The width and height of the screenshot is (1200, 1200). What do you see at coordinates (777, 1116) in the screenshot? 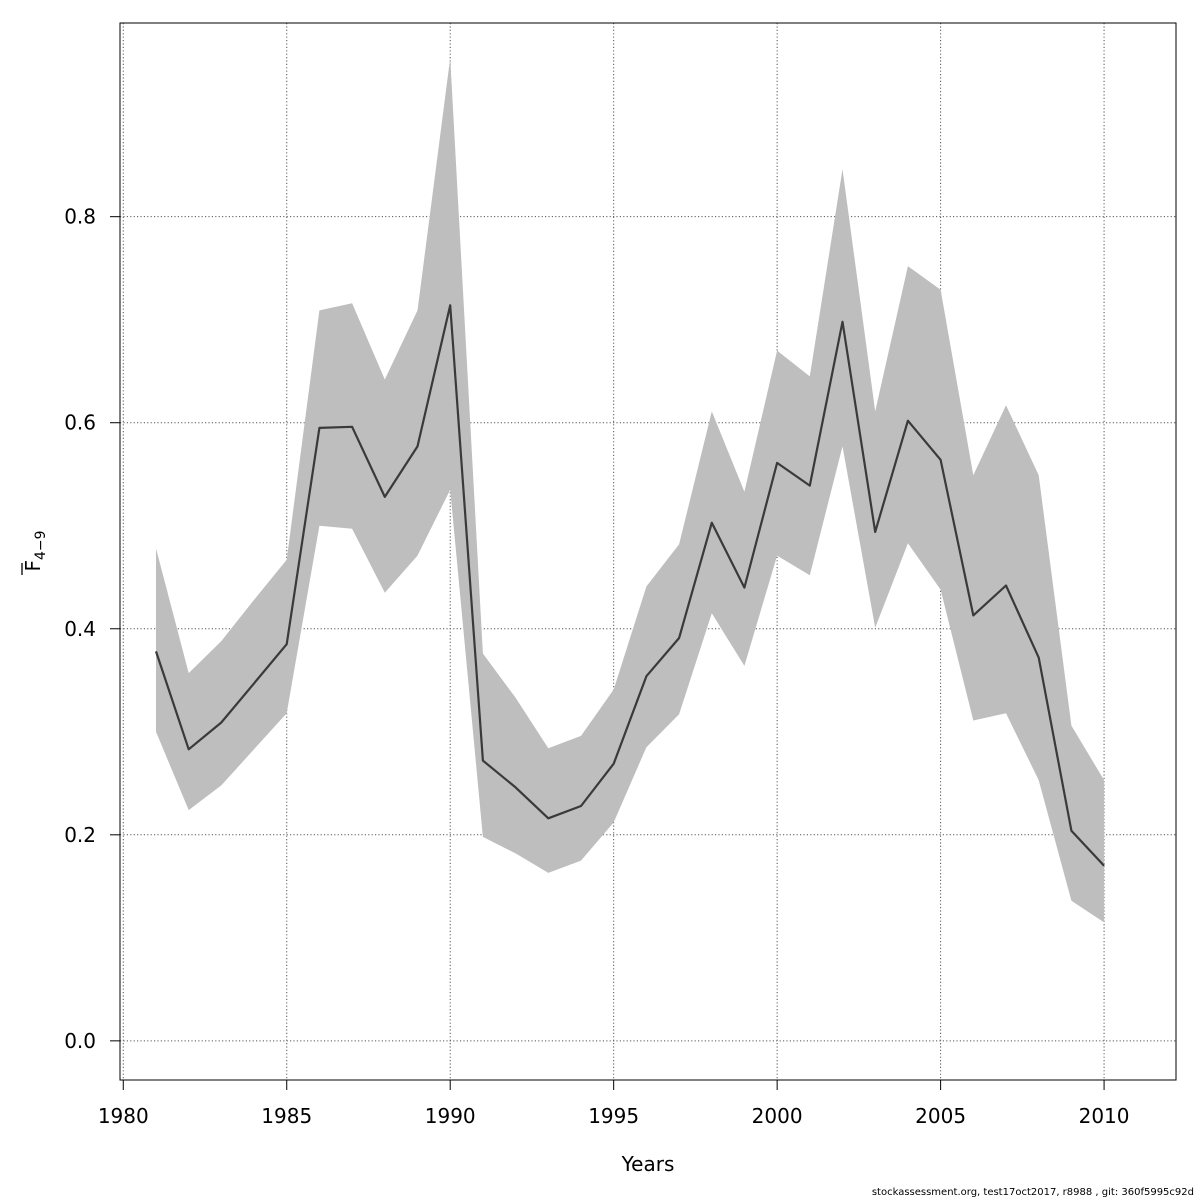
I see `x-tick-label: 2000` at bounding box center [777, 1116].